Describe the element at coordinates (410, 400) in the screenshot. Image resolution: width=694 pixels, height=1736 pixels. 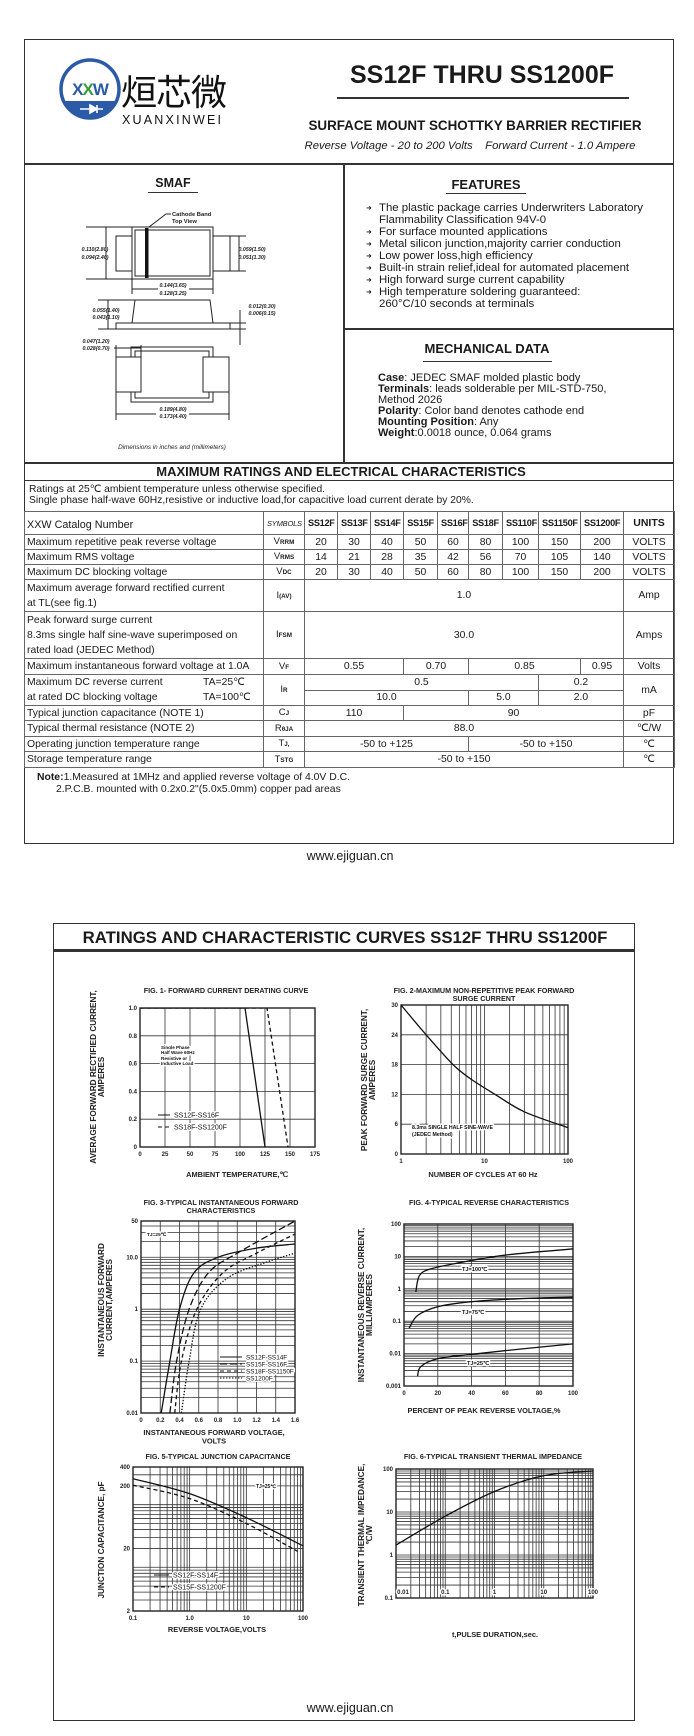
I see `mechanical-value: Method 2026` at that location.